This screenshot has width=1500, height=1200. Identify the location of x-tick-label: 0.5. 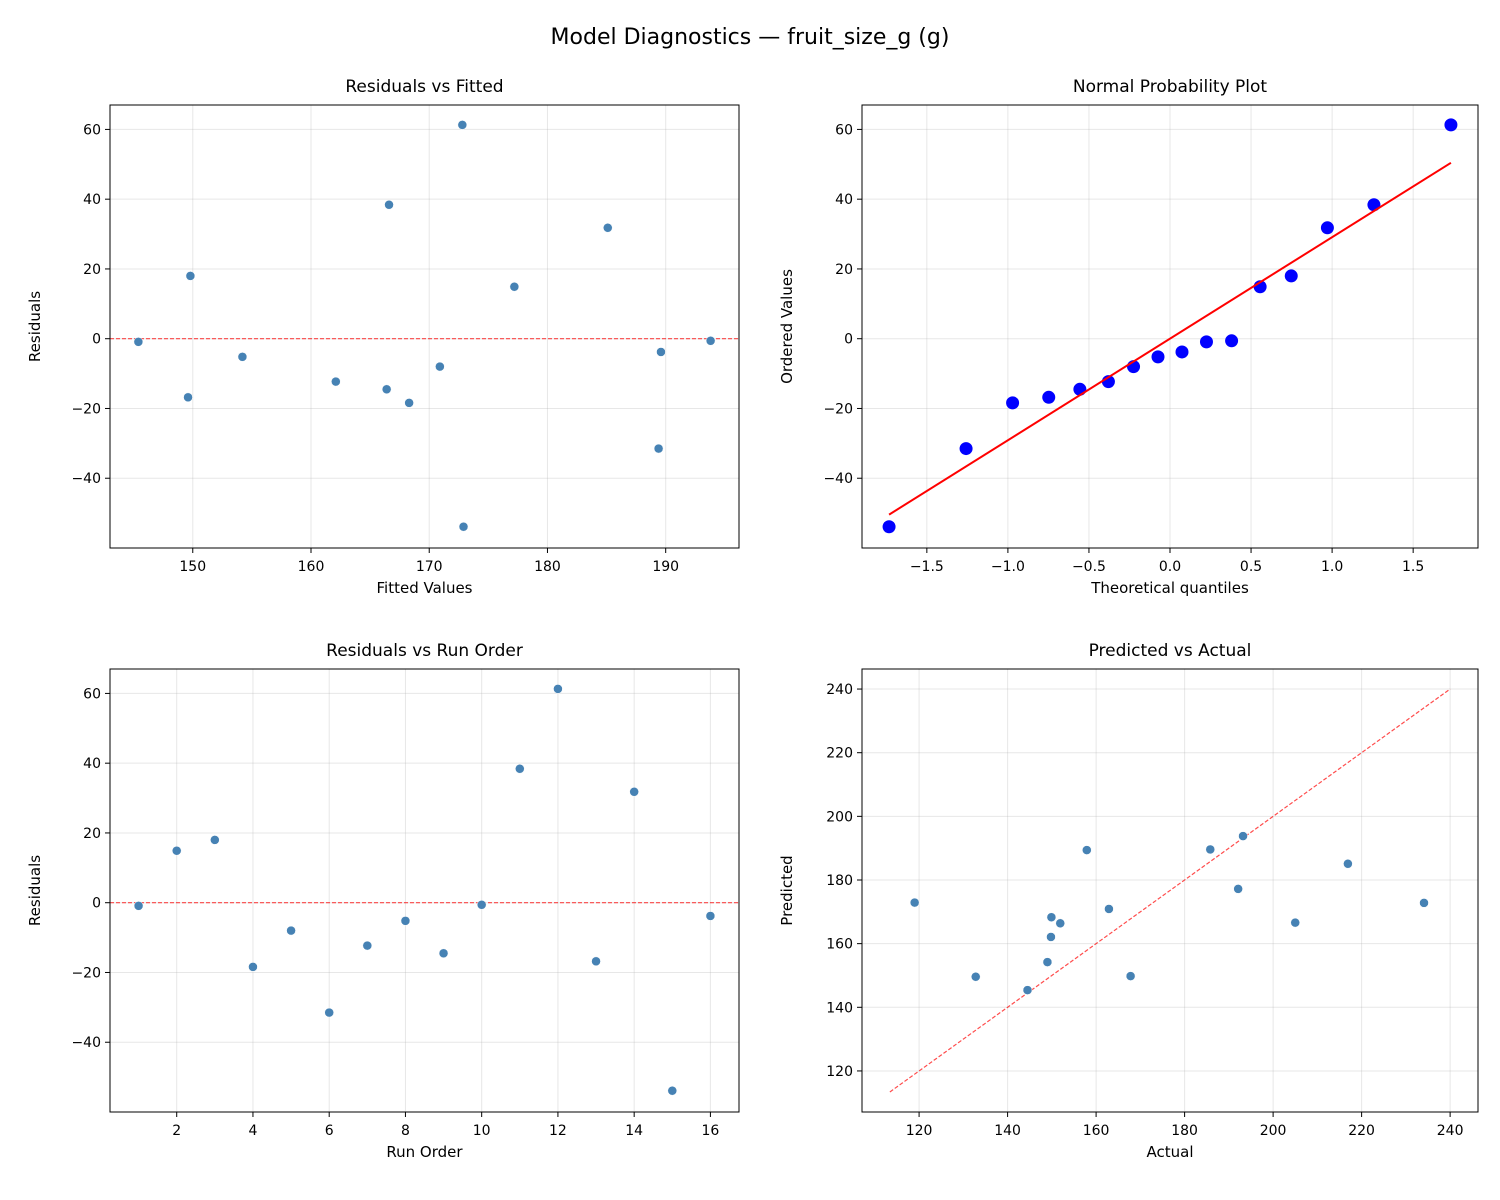
(1251, 567).